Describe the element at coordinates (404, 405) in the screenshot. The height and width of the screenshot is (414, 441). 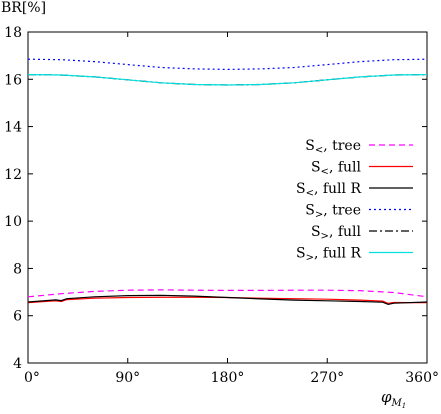
I see `x-axis-title-subsub: 1` at that location.